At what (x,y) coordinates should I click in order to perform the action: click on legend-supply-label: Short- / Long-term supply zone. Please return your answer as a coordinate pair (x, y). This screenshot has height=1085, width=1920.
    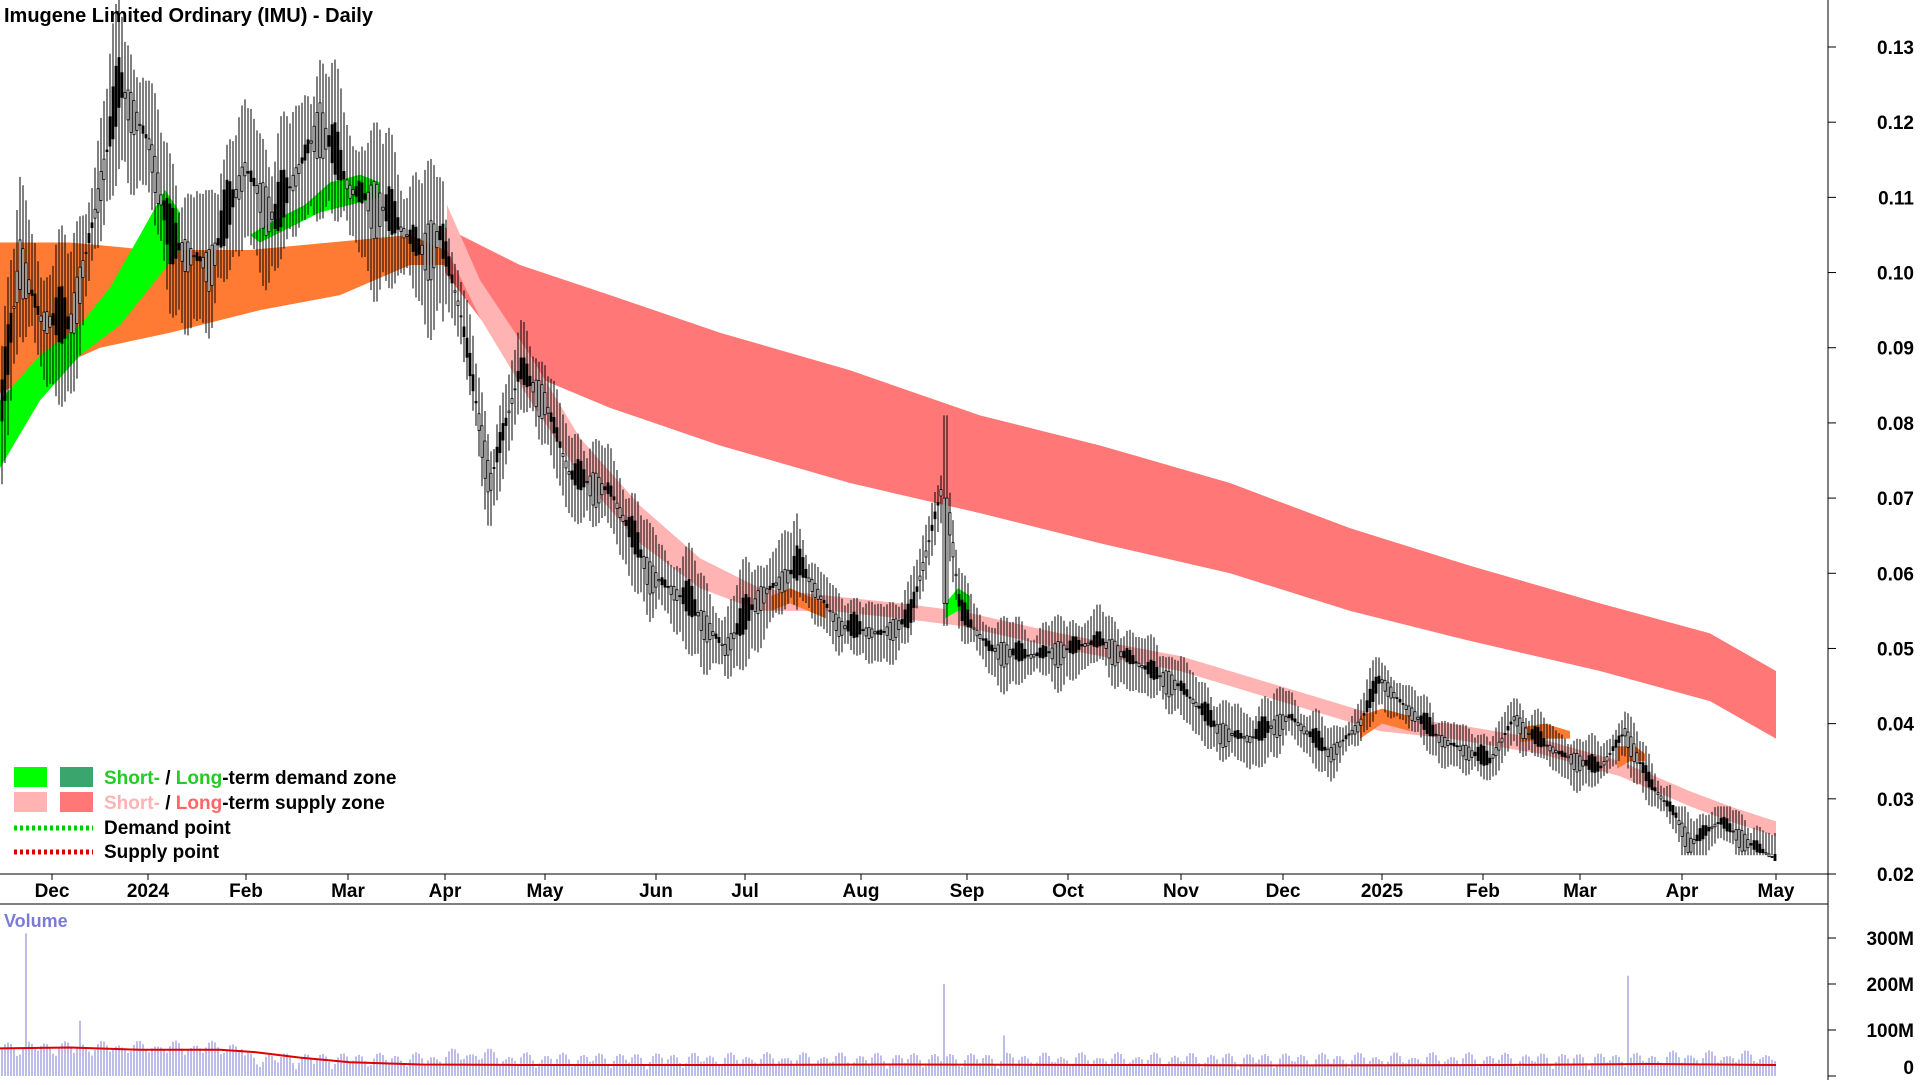
    Looking at the image, I should click on (244, 803).